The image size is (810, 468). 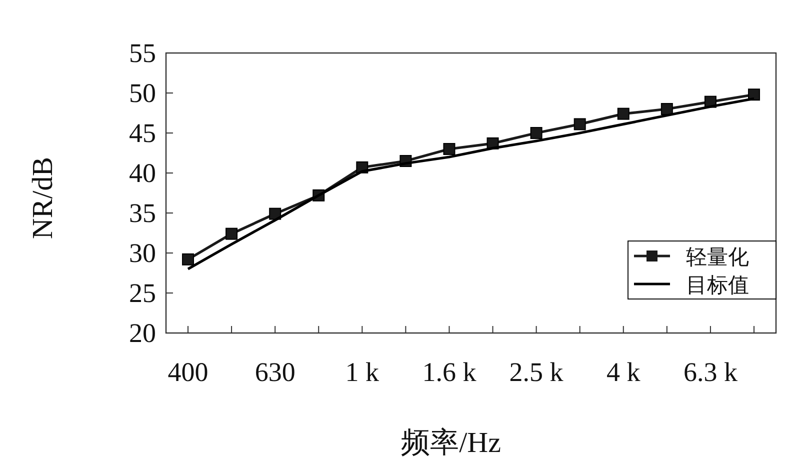 What do you see at coordinates (717, 285) in the screenshot?
I see `legend-label: 目标值` at bounding box center [717, 285].